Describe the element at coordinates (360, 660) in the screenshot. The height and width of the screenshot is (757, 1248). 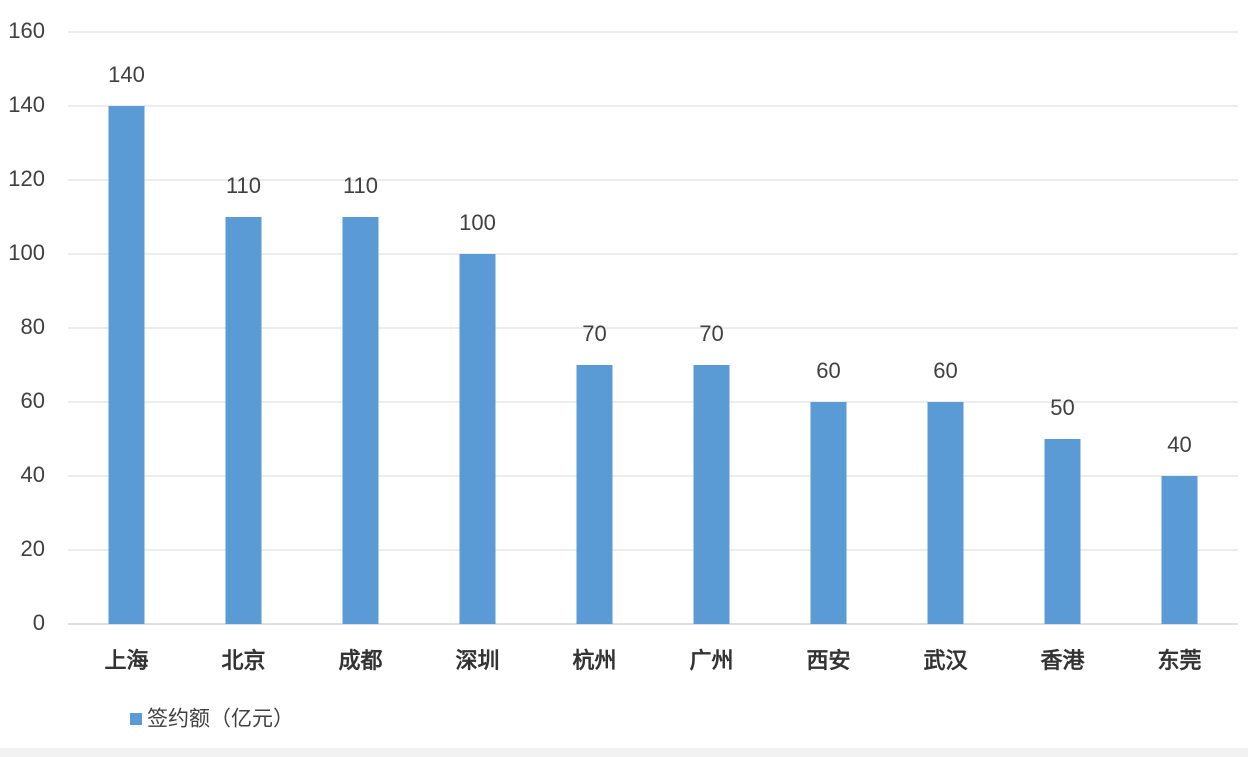
I see `x-tick-label: 成都` at that location.